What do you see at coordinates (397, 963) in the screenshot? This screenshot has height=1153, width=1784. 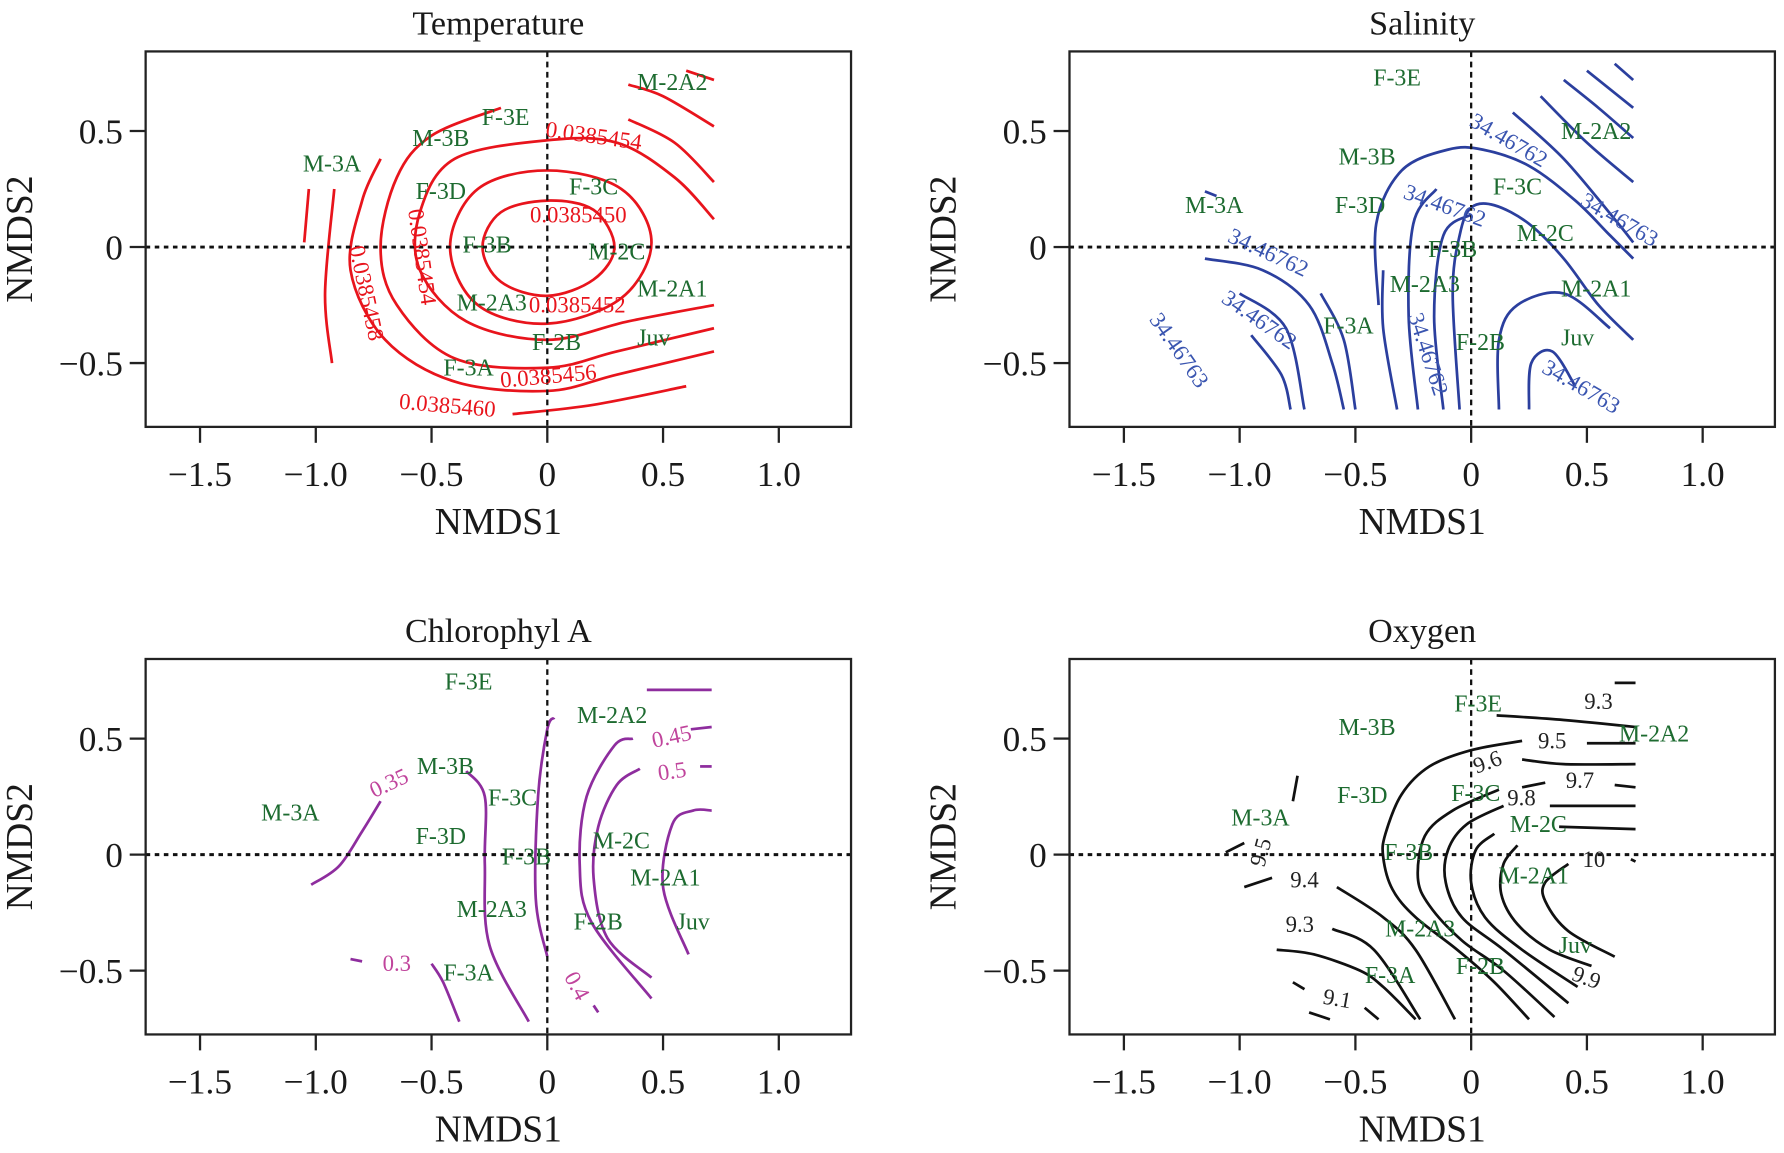 I see `contour-label: 0.3` at bounding box center [397, 963].